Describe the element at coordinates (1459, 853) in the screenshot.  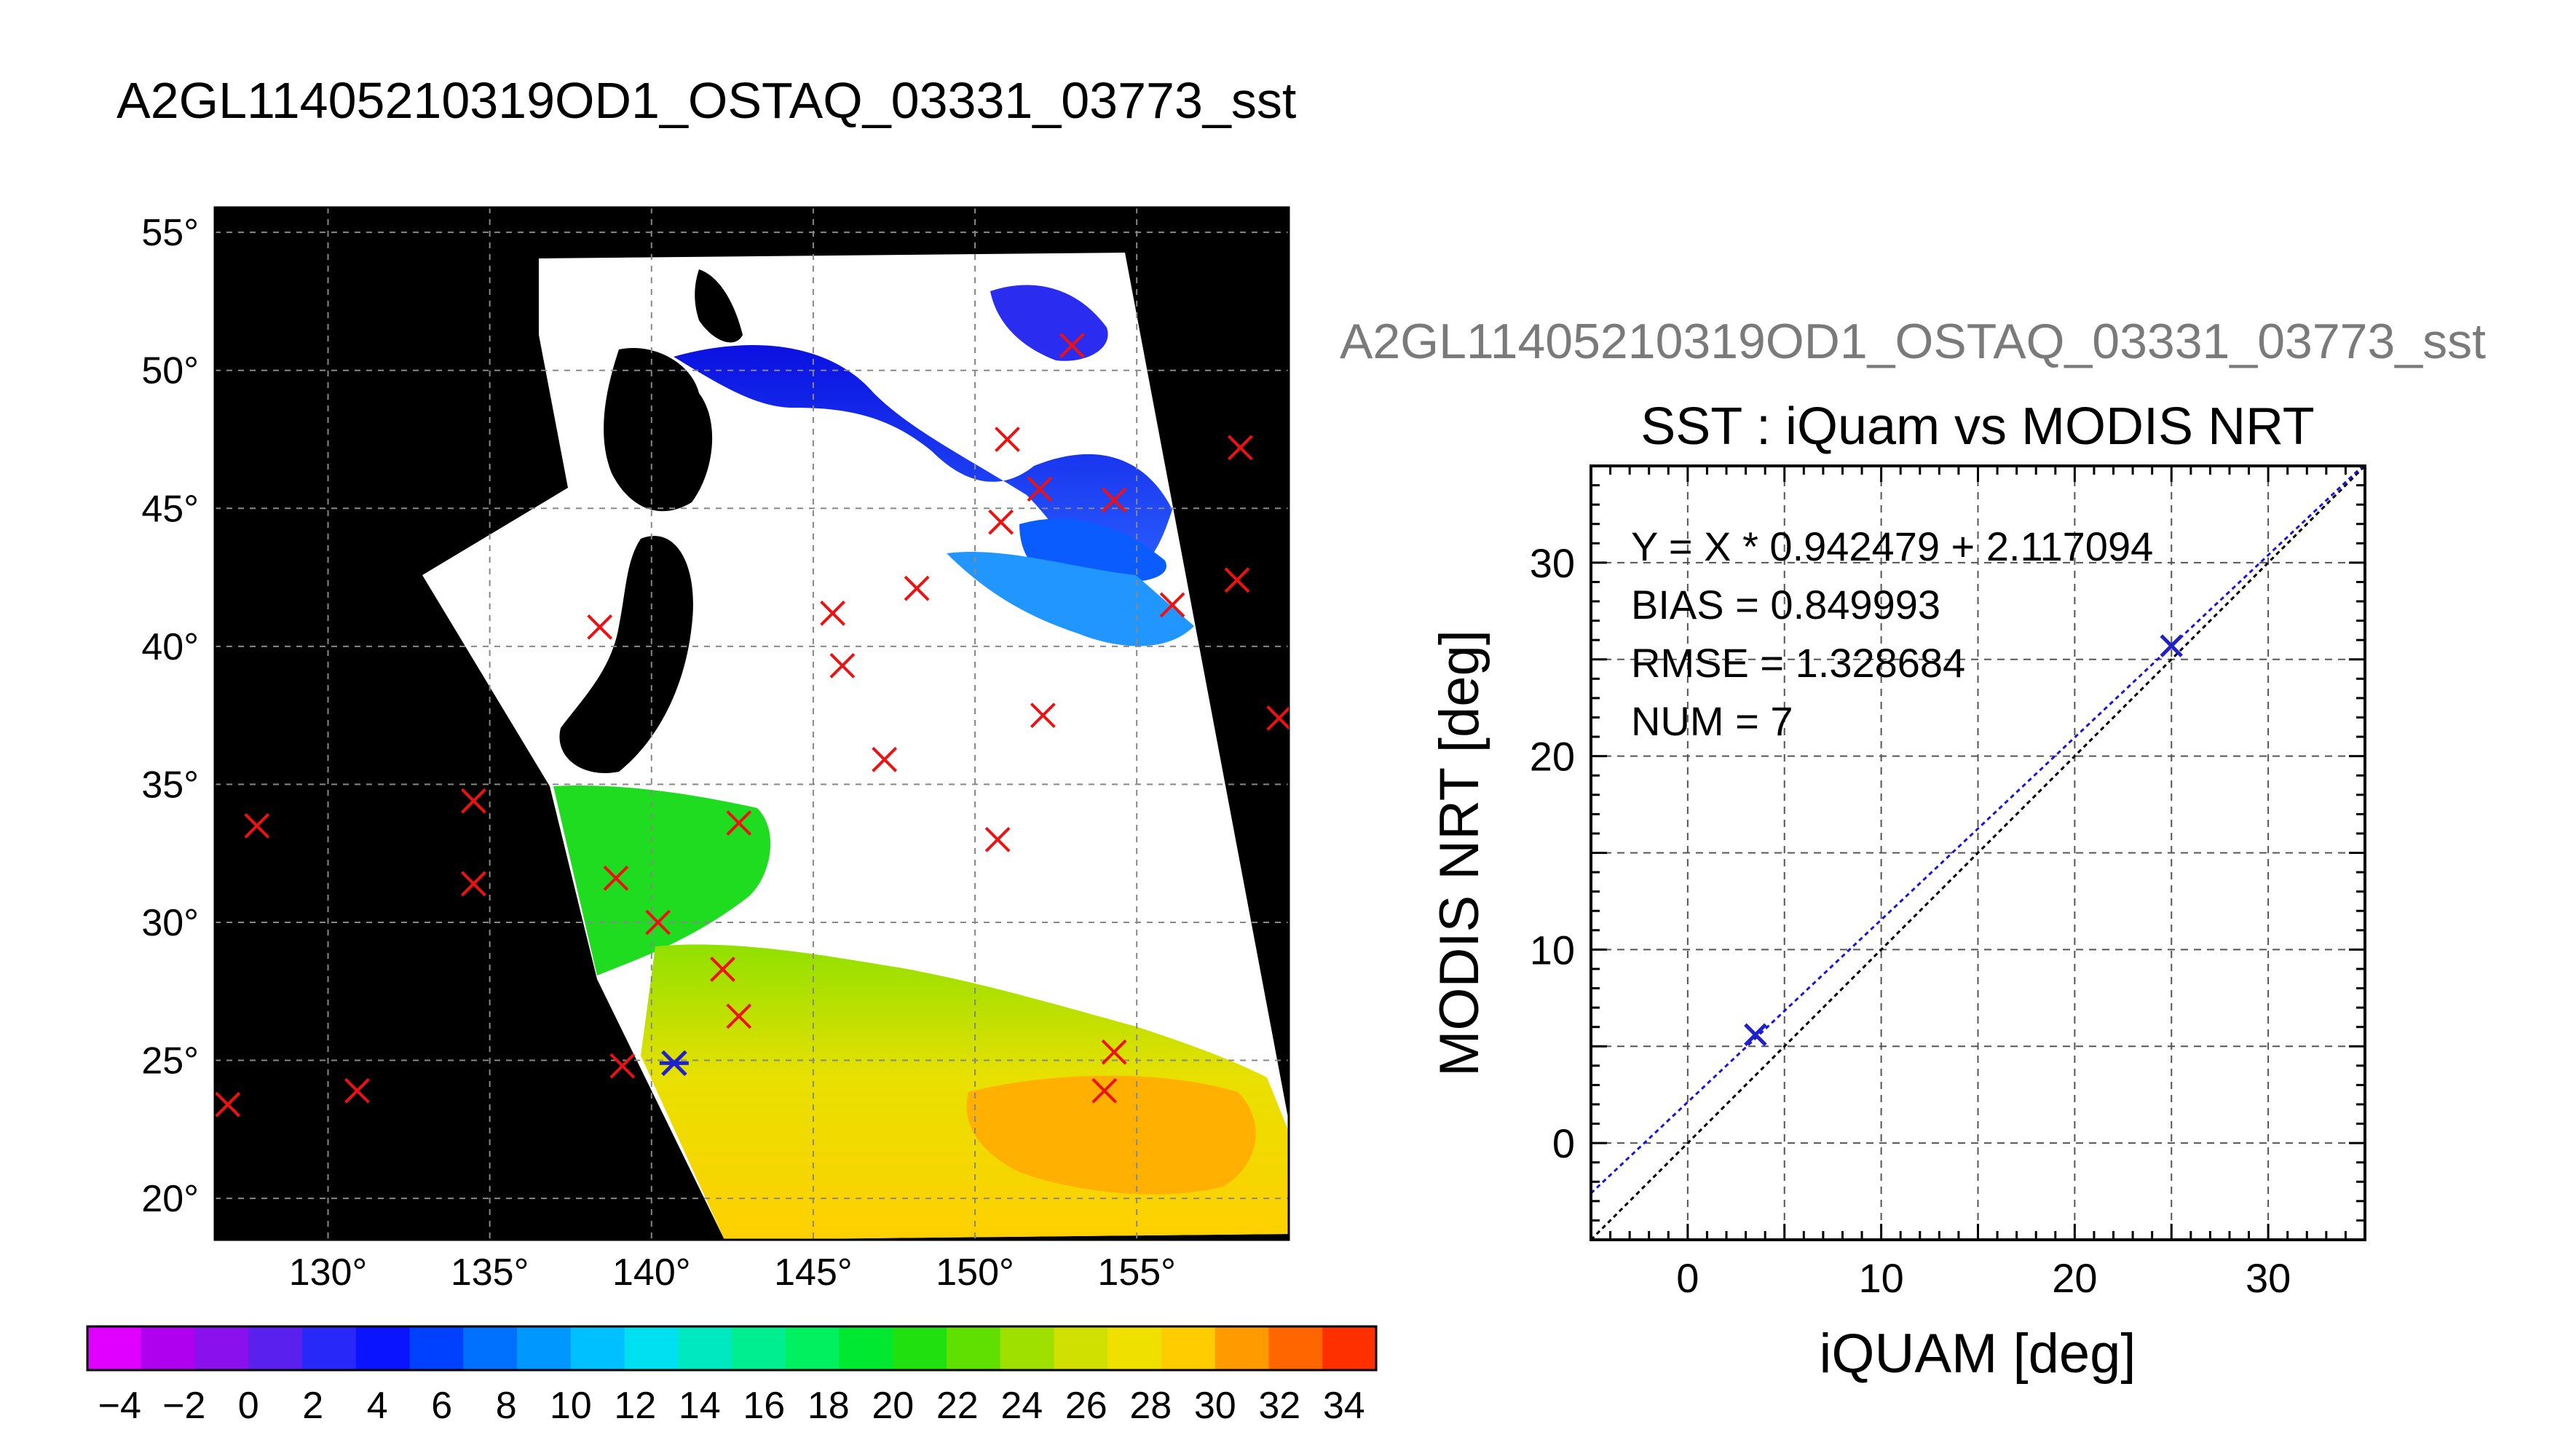
I see `scatter-y-axis-label: MODIS NRT [deg]` at that location.